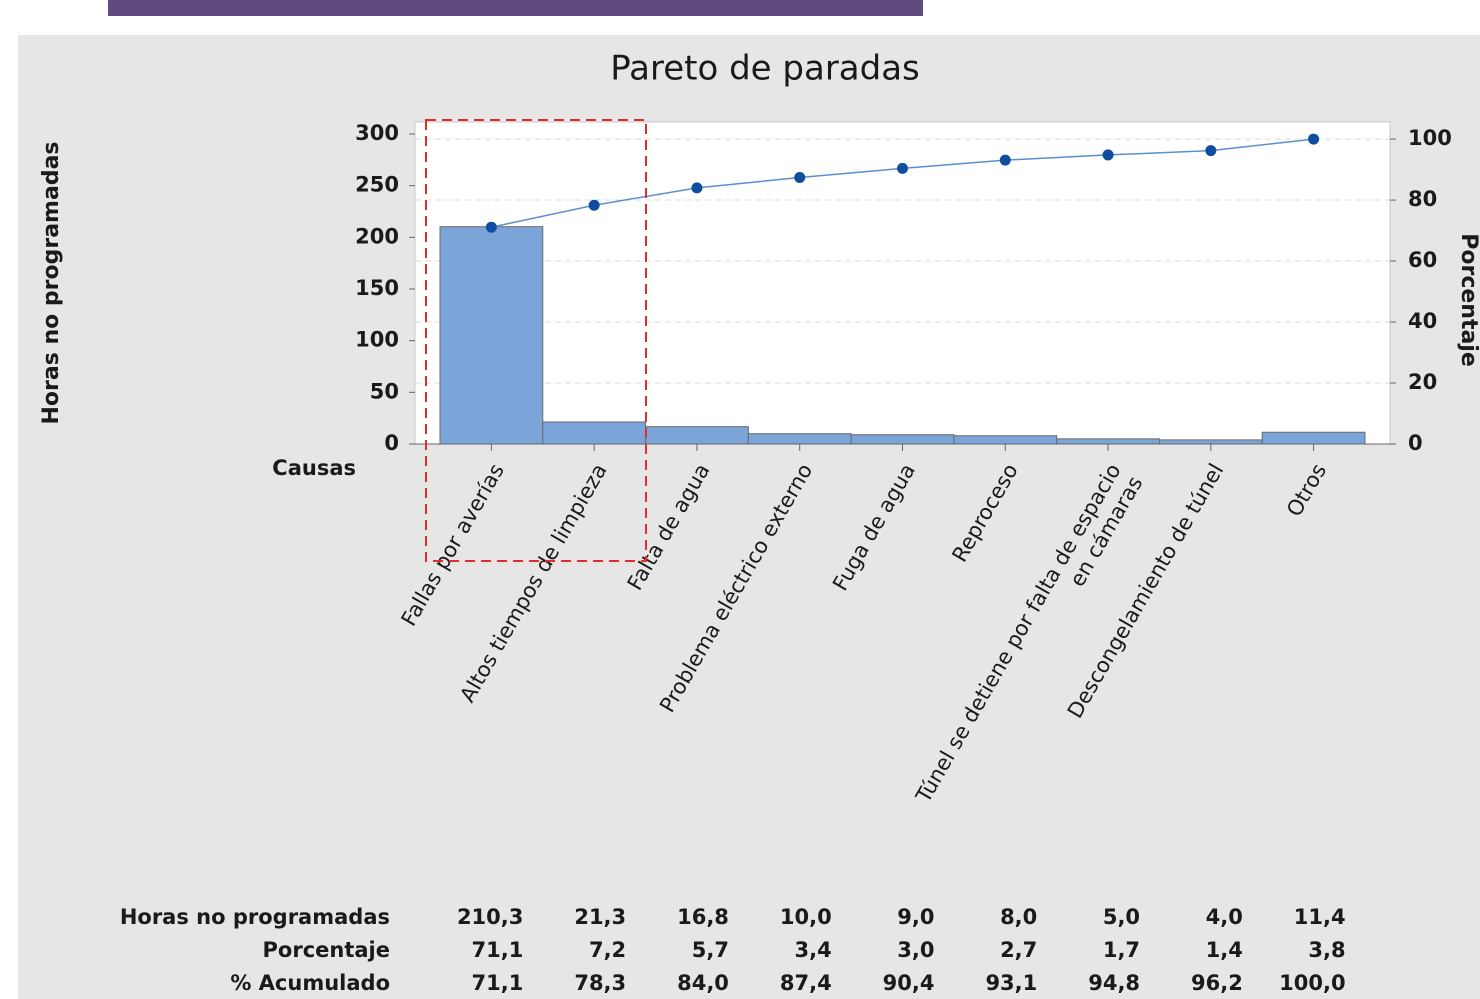  I want to click on table-cell: 5,7, so click(710, 950).